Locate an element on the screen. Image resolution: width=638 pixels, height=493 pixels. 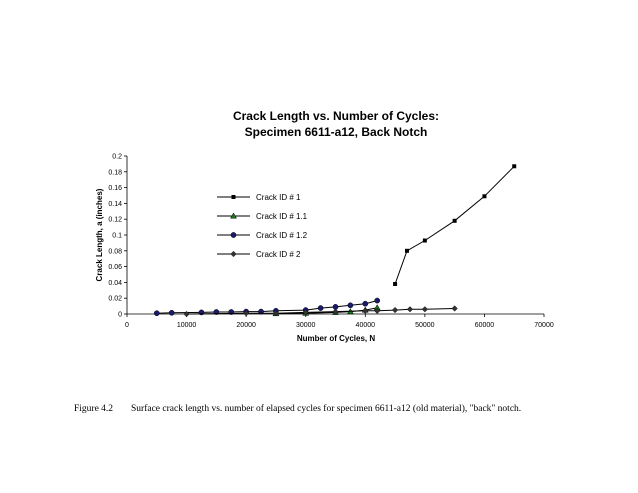
y-tick-label: 0.04 is located at coordinates (115, 283).